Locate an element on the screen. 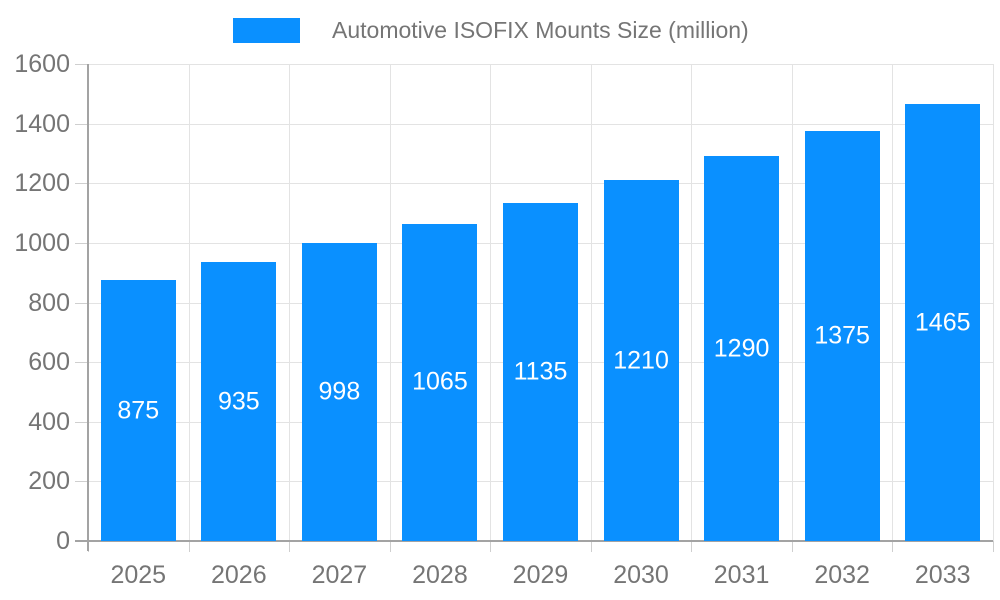  x-axis-label: 2033 is located at coordinates (942, 575).